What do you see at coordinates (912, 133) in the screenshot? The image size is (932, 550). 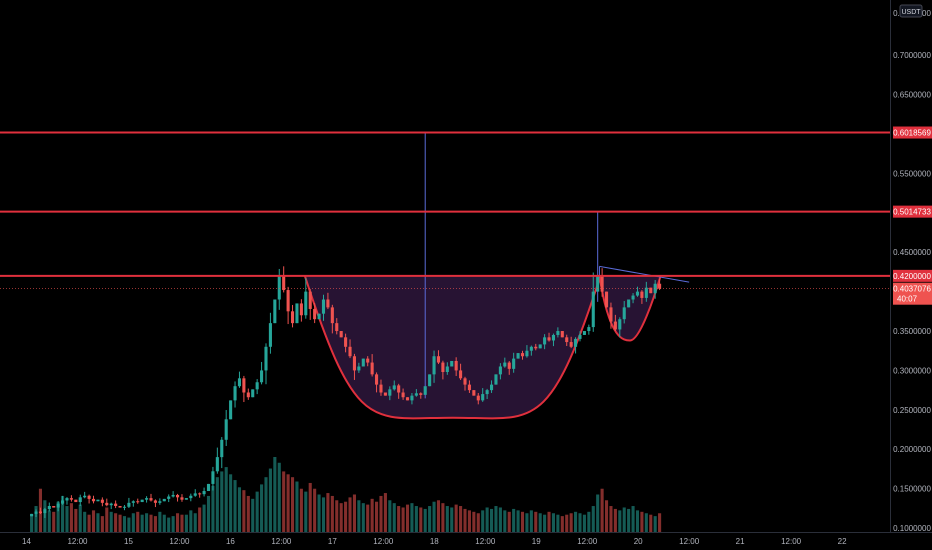 I see `level-price-label: 0.6018569` at bounding box center [912, 133].